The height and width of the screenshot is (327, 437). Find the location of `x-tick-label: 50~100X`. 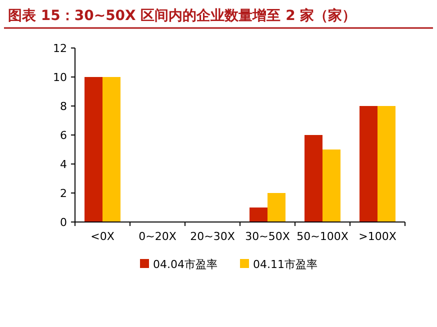

x-tick-label: 50~100X is located at coordinates (322, 236).